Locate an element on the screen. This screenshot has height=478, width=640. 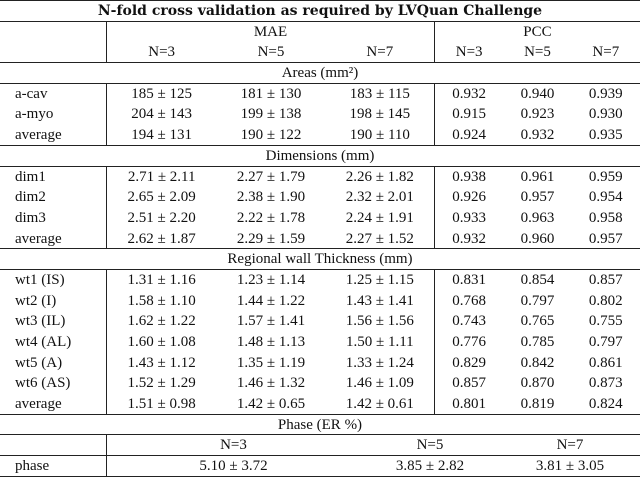
cell: 185 ± 125 is located at coordinates (162, 93).